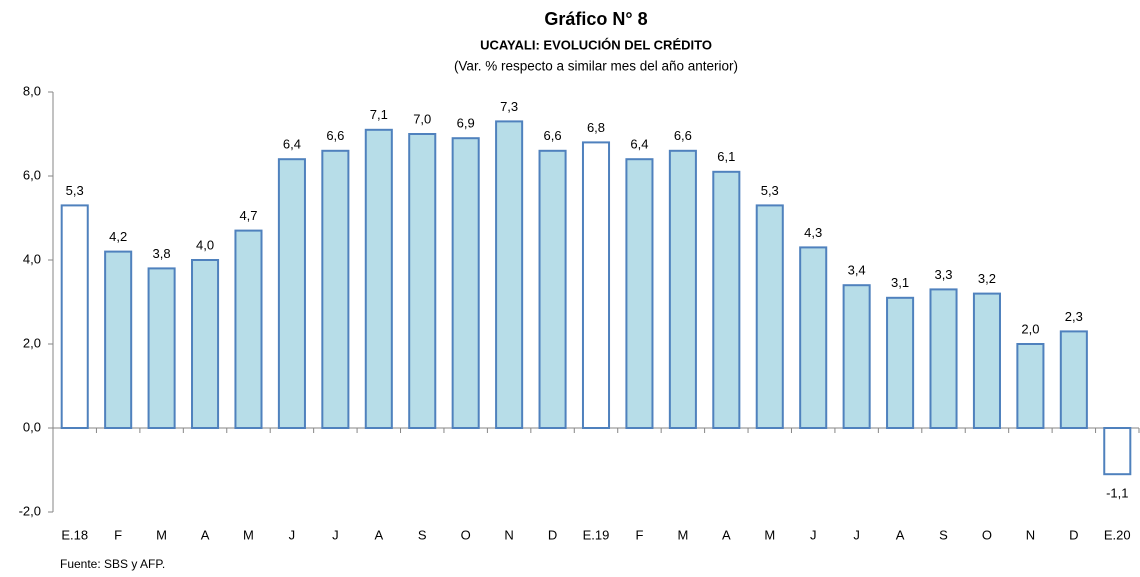 The image size is (1140, 577). What do you see at coordinates (596, 534) in the screenshot?
I see `x-tick-label: E.19` at bounding box center [596, 534].